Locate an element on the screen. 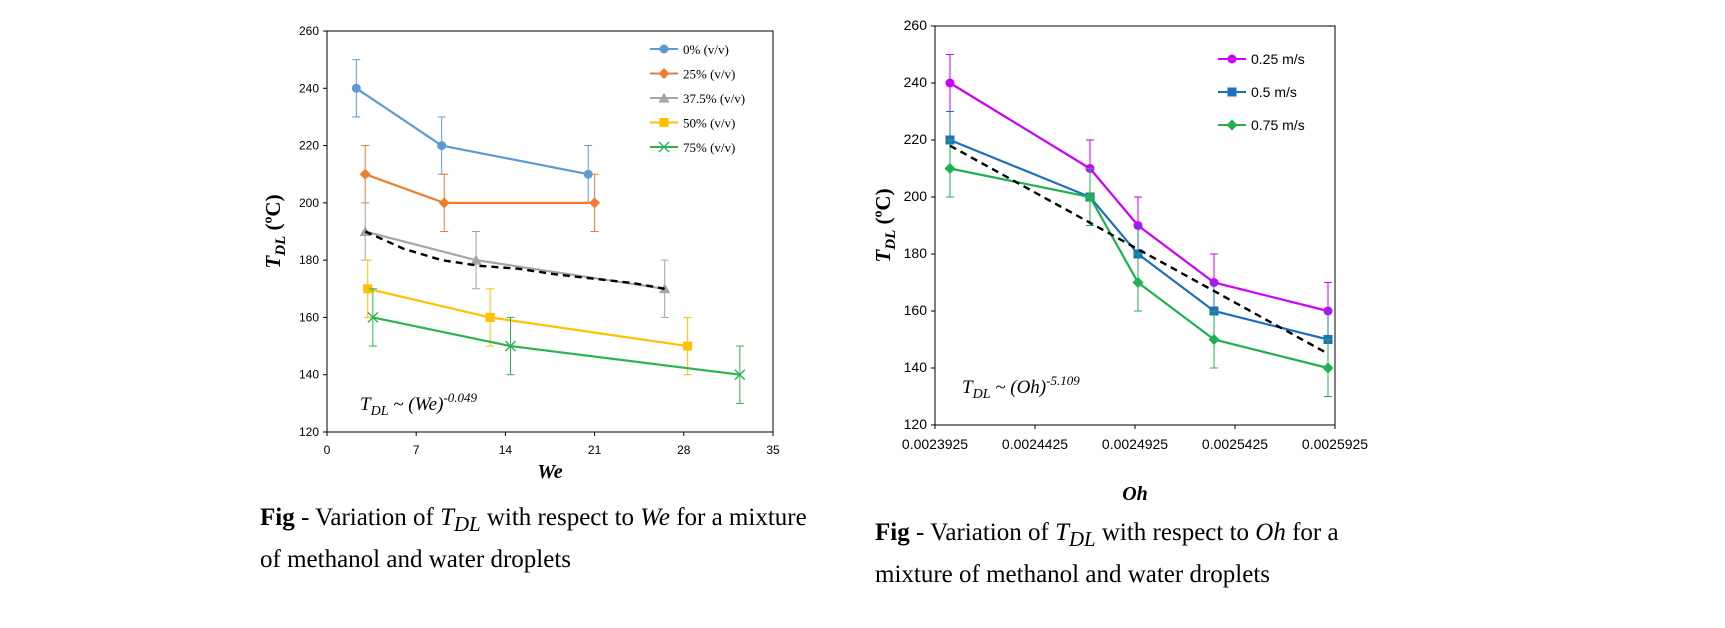 The image size is (1725, 628). x-tick-label: 35 is located at coordinates (773, 450).